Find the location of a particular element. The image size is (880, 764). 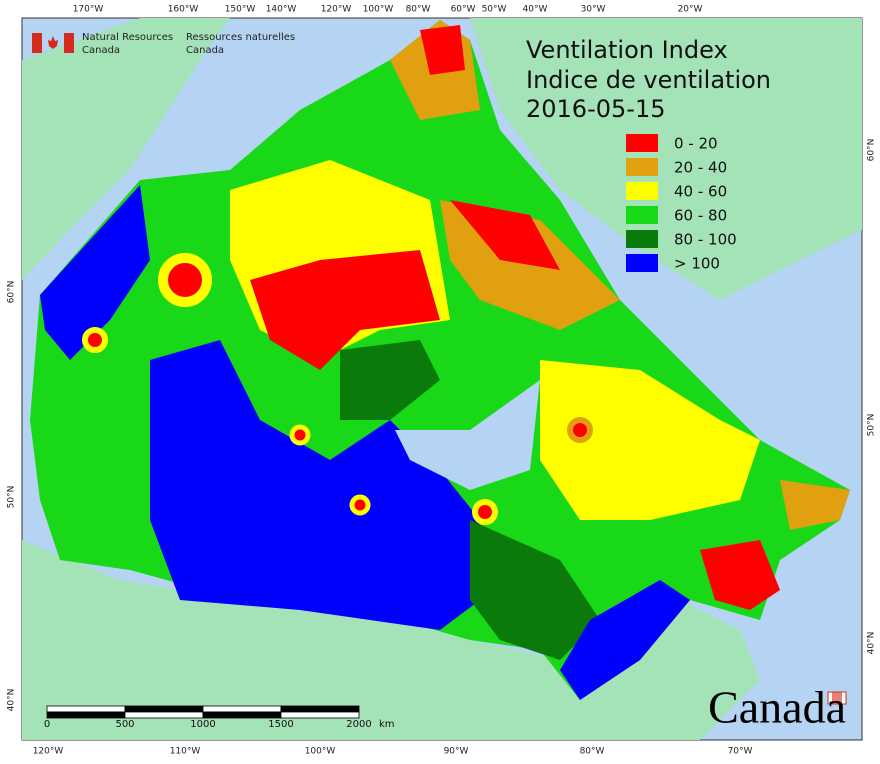

alaska is located at coordinates (126, 149).